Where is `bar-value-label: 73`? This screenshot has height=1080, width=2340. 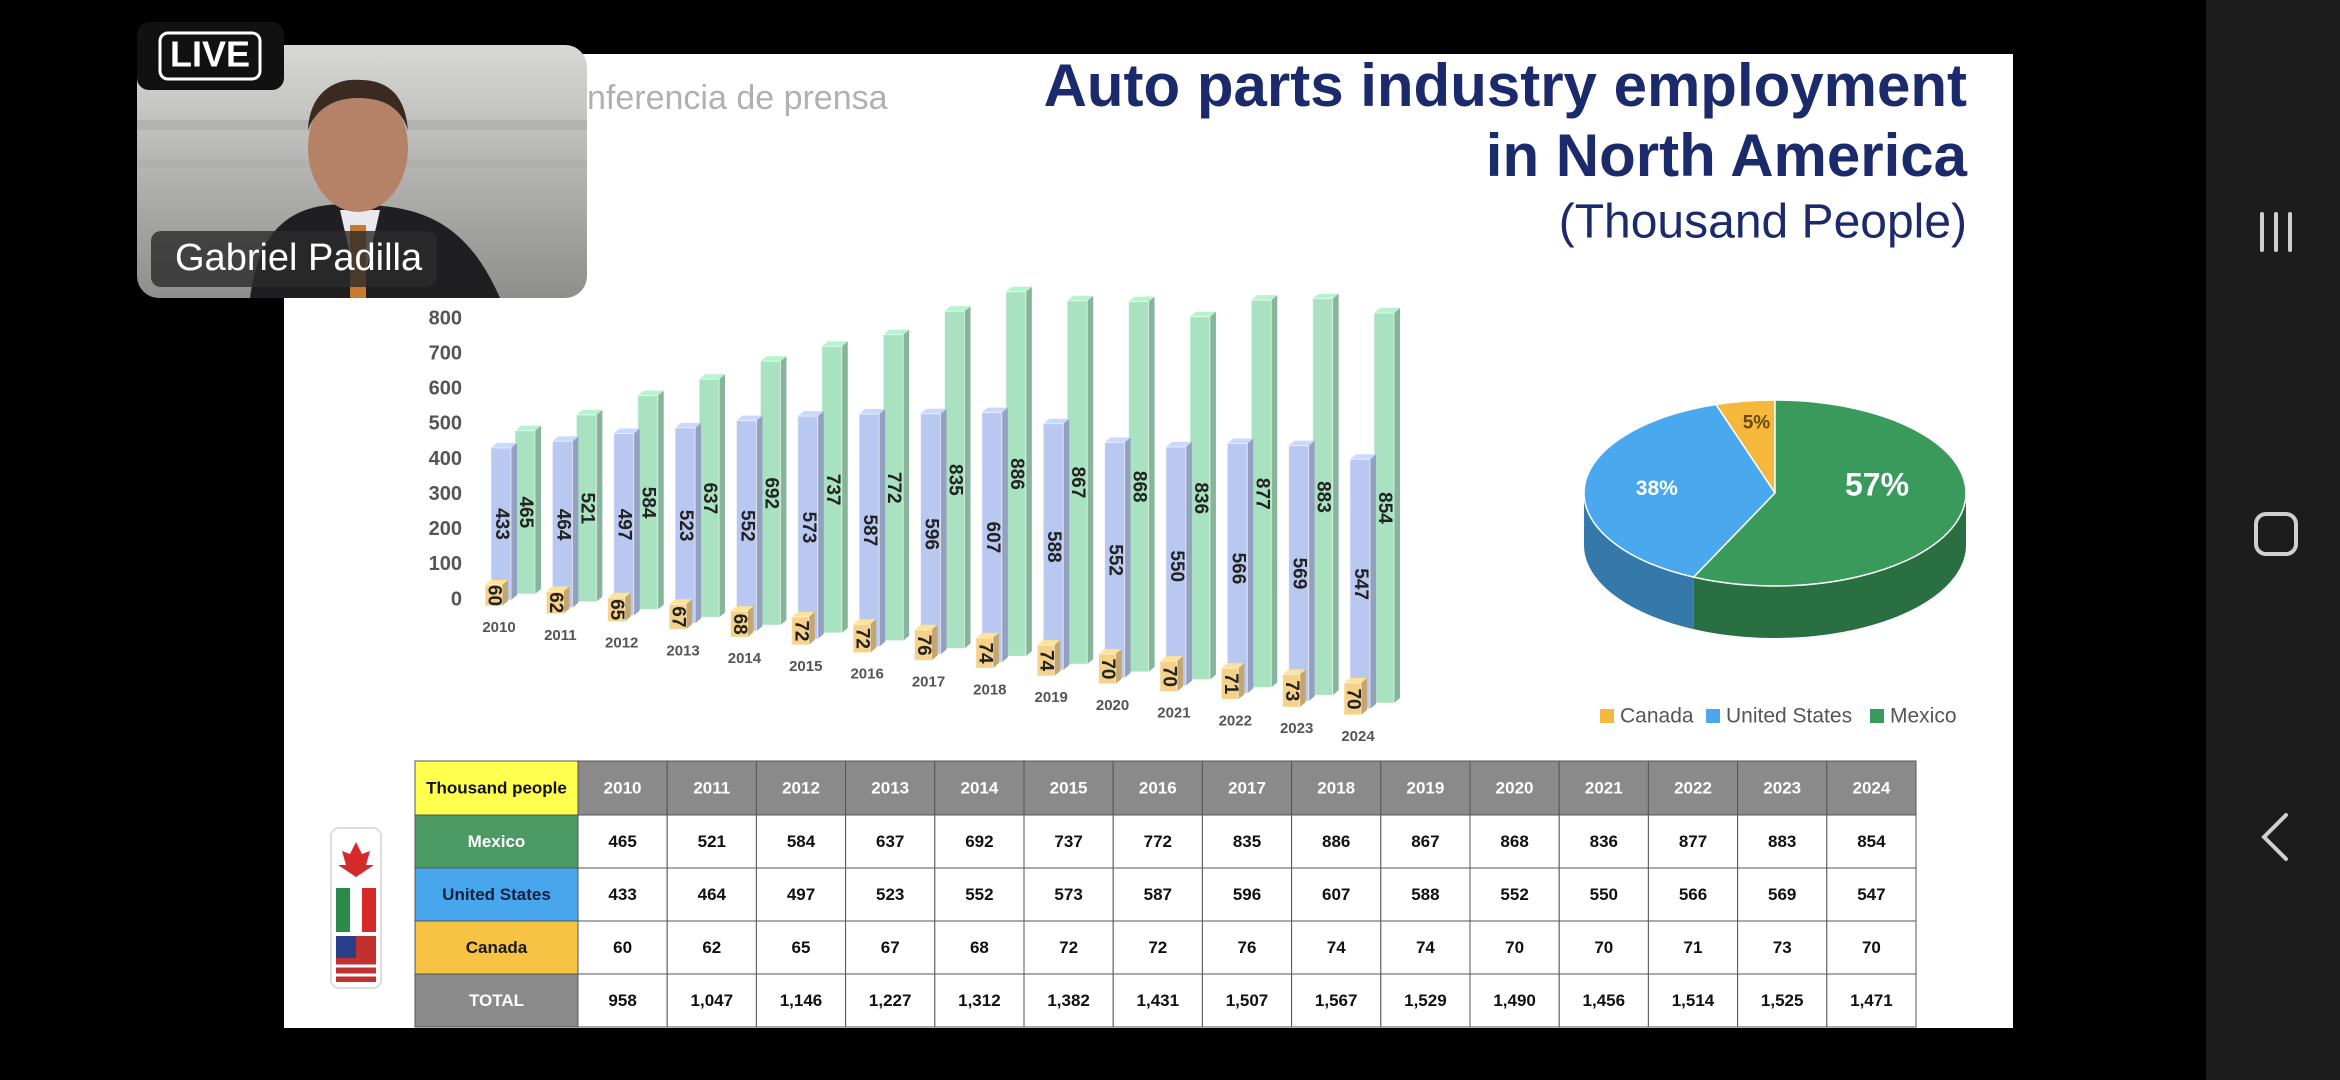
bar-value-label: 73 is located at coordinates (1291, 690).